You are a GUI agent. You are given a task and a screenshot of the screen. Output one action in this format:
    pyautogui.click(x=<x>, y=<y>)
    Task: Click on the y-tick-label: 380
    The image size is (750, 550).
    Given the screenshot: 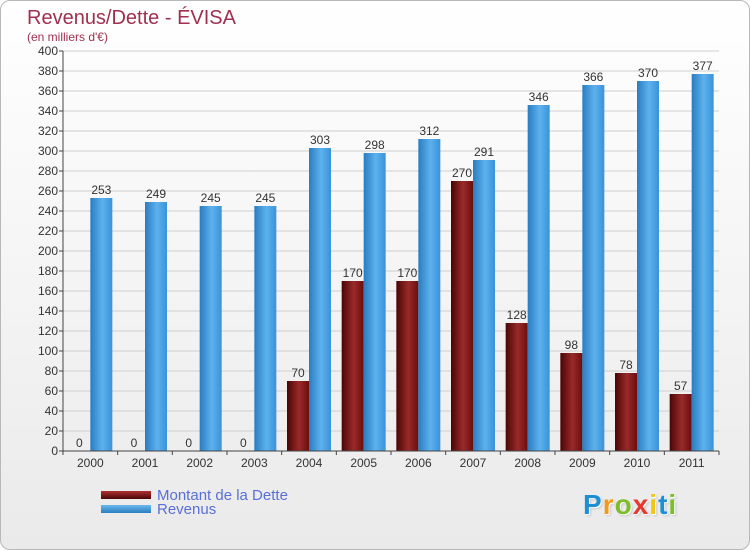 What is the action you would take?
    pyautogui.click(x=48, y=71)
    